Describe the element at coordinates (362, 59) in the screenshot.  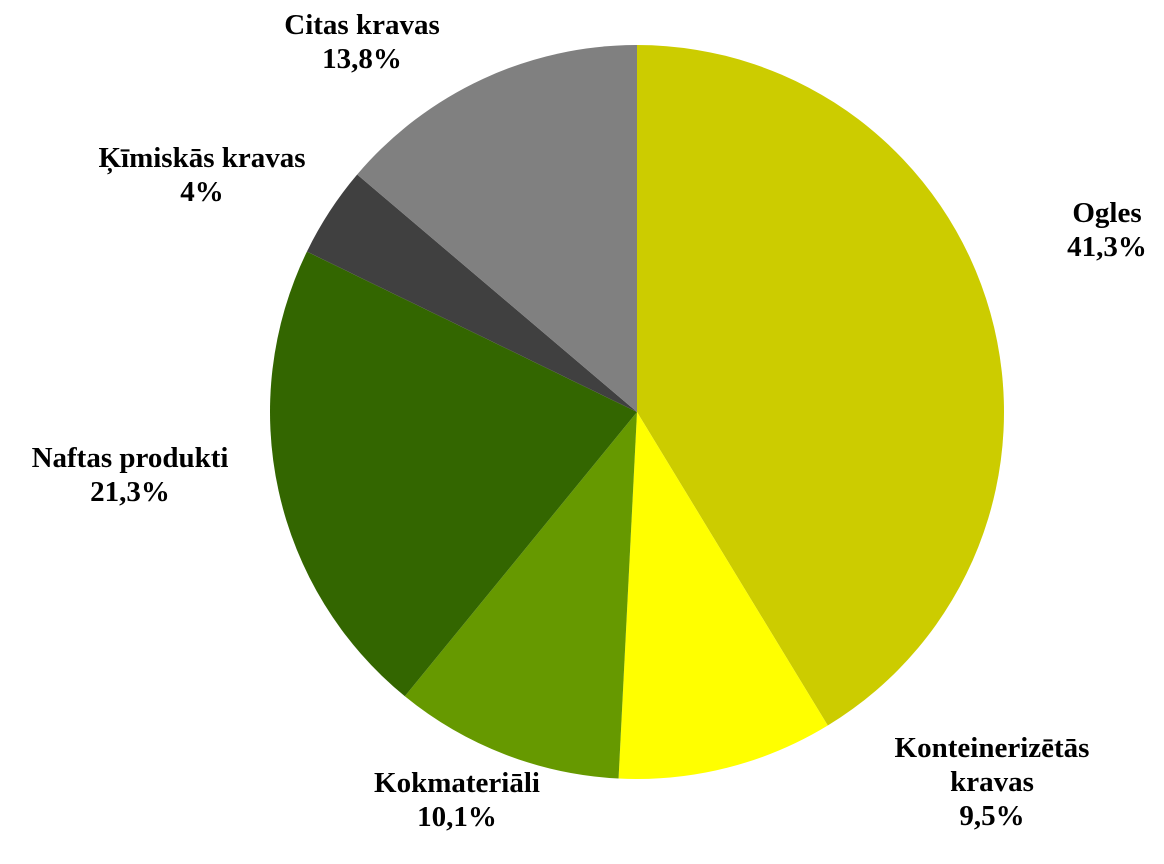
I see `value-label: 13,8%` at that location.